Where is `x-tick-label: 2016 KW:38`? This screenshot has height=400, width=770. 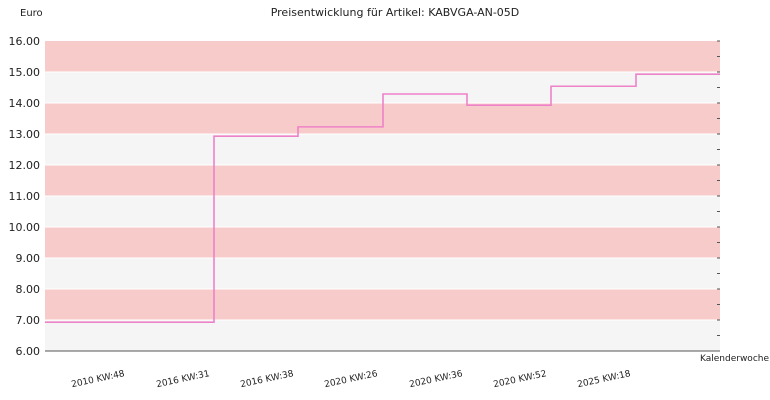
x-tick-label: 2016 KW:38 is located at coordinates (267, 379).